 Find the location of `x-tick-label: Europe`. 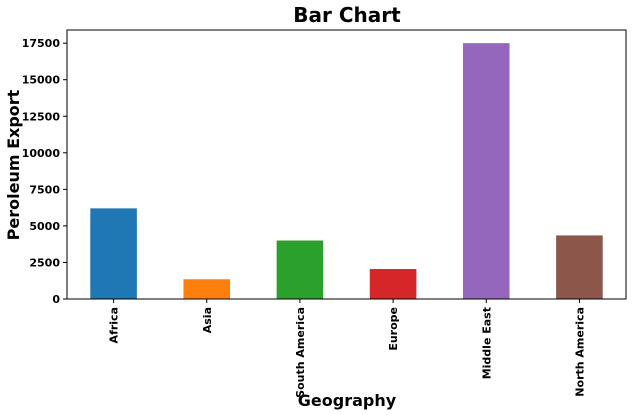

x-tick-label: Europe is located at coordinates (393, 329).